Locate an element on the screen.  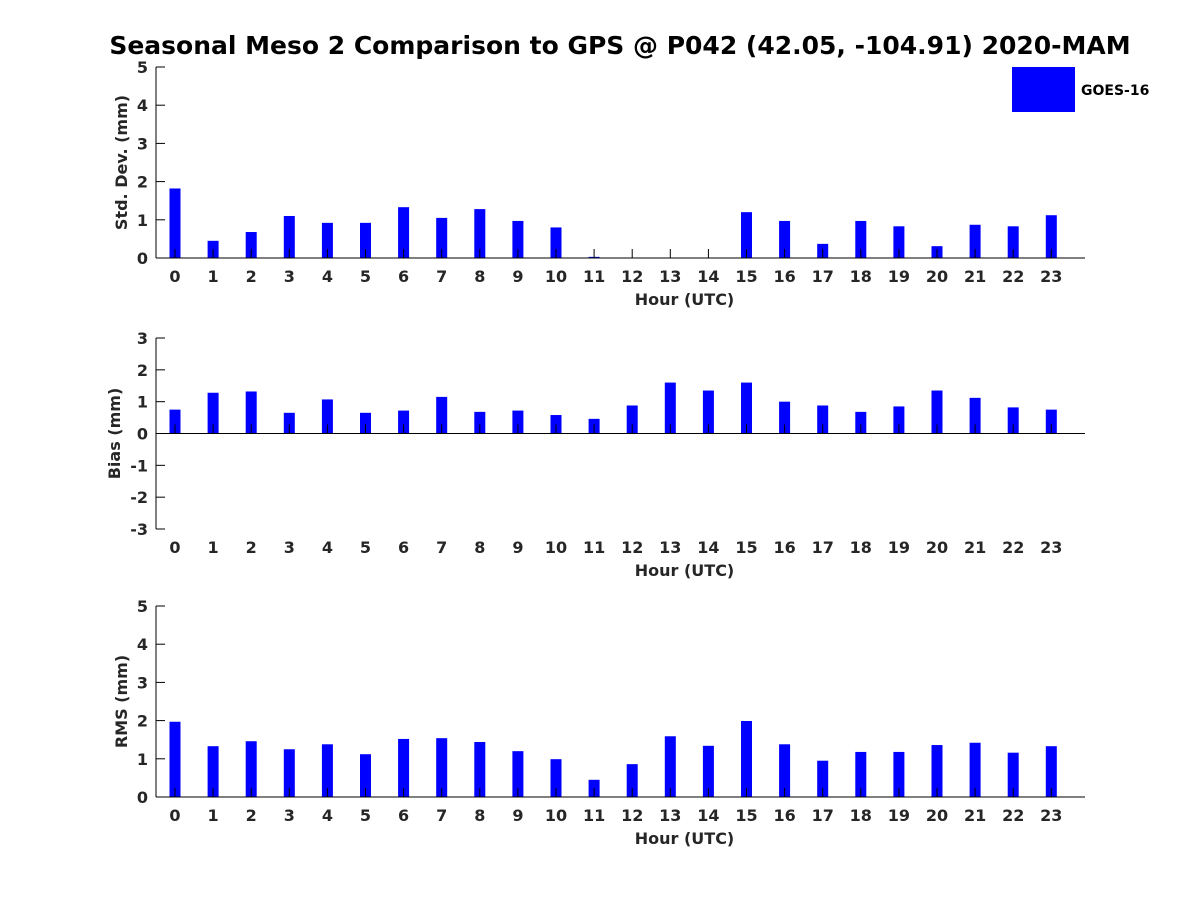
y-axis-label: Std. Dev. (mm) is located at coordinates (121, 162).